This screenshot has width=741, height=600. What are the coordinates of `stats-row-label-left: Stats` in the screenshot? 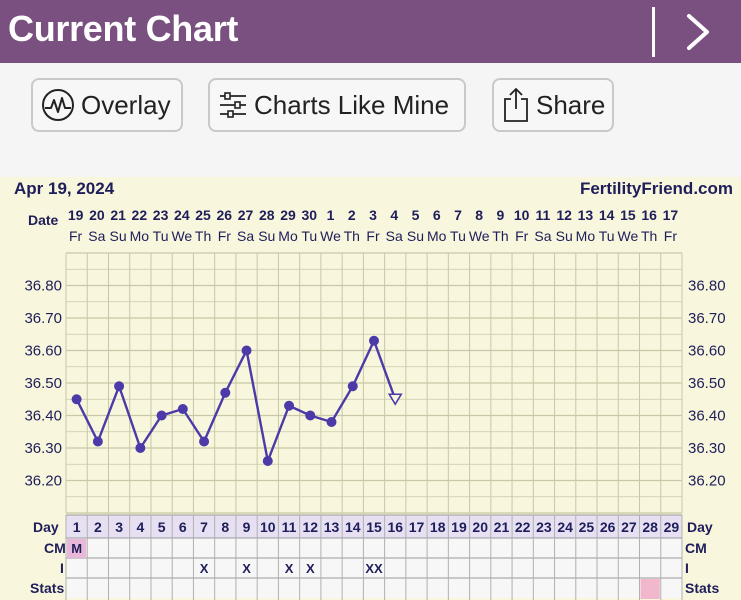 It's located at (47, 588).